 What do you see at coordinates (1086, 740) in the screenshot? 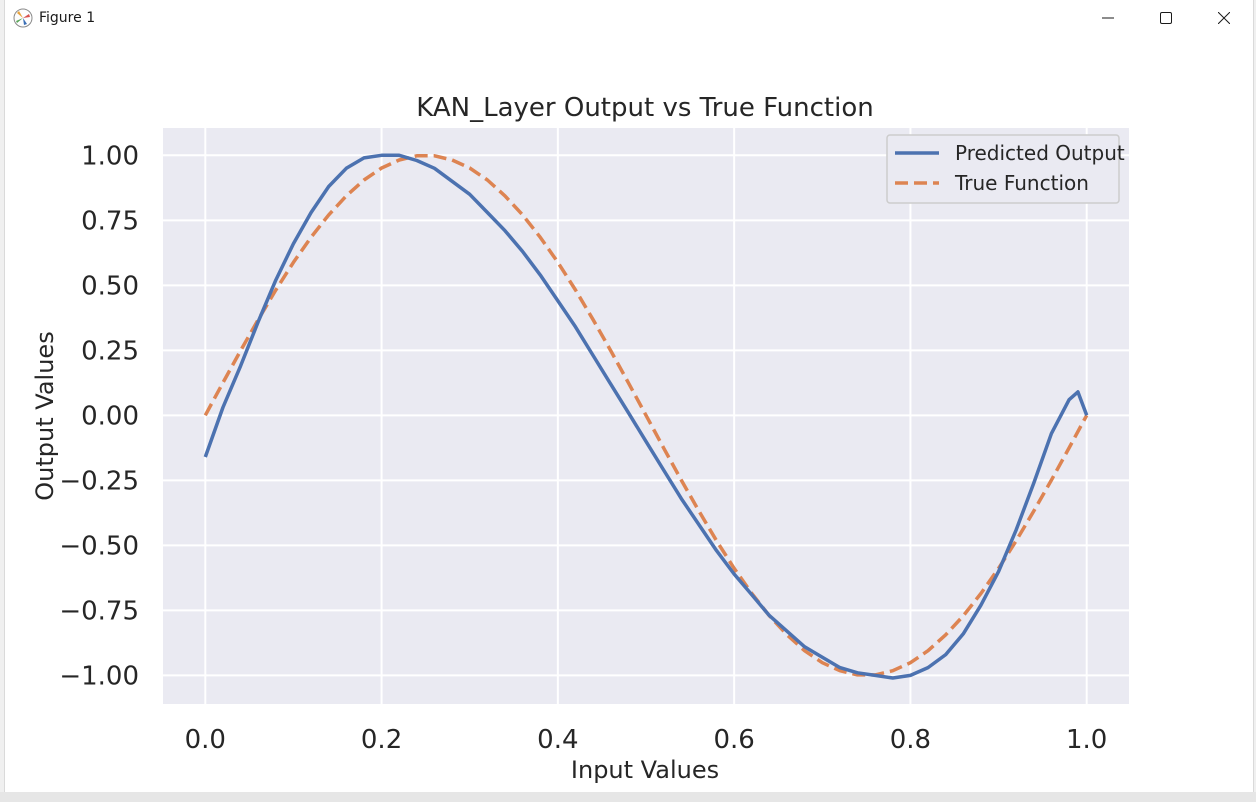
I see `x-tick-label: 1.0` at bounding box center [1086, 740].